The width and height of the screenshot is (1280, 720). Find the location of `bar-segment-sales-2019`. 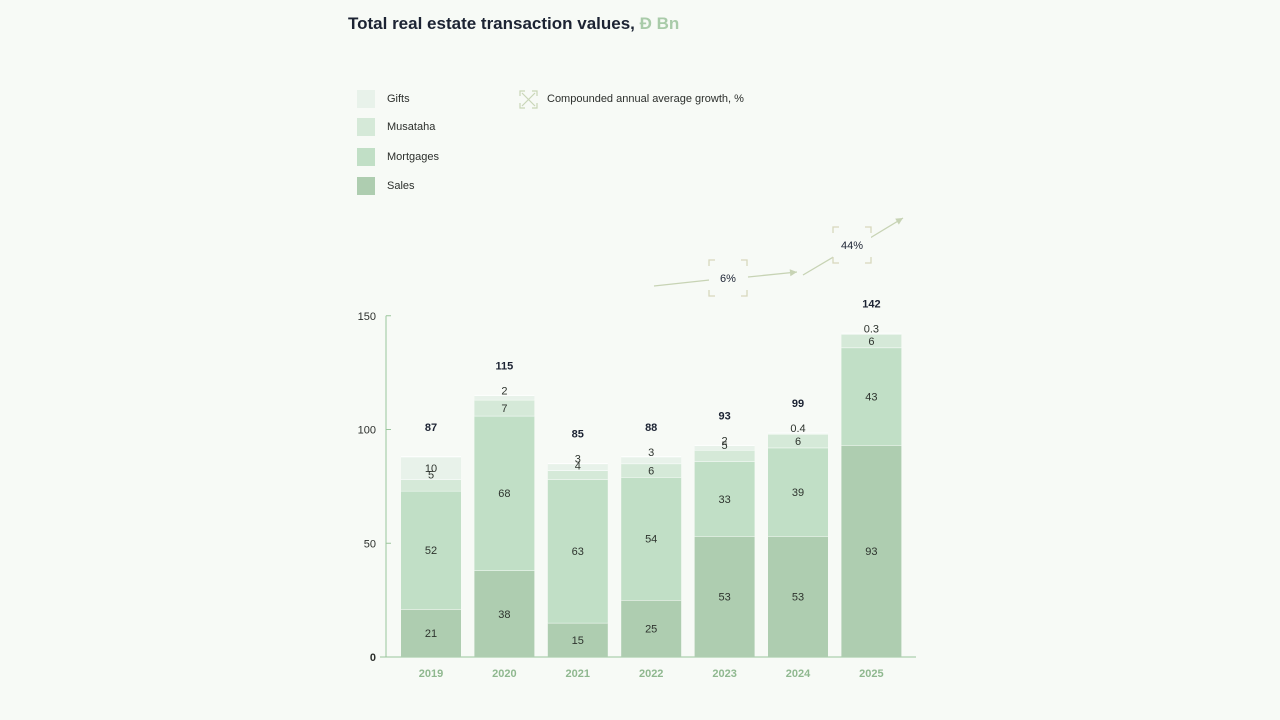

bar-segment-sales-2019 is located at coordinates (431, 633).